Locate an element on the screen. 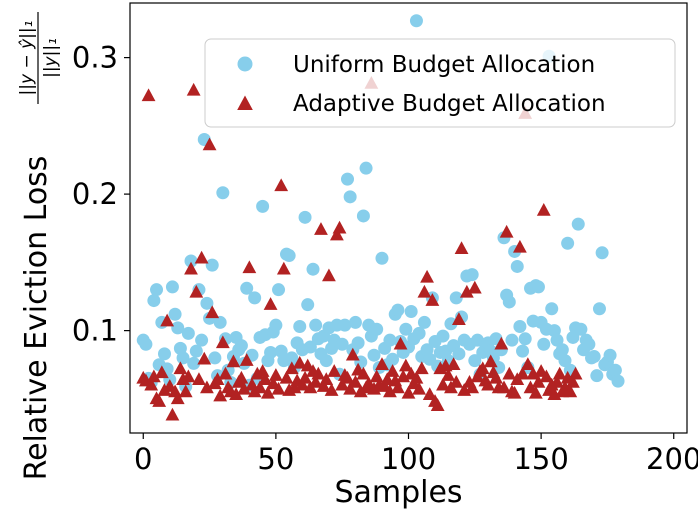 The image size is (698, 517). legend-adaptive-label: Adaptive Budget Allocation is located at coordinates (449, 104).